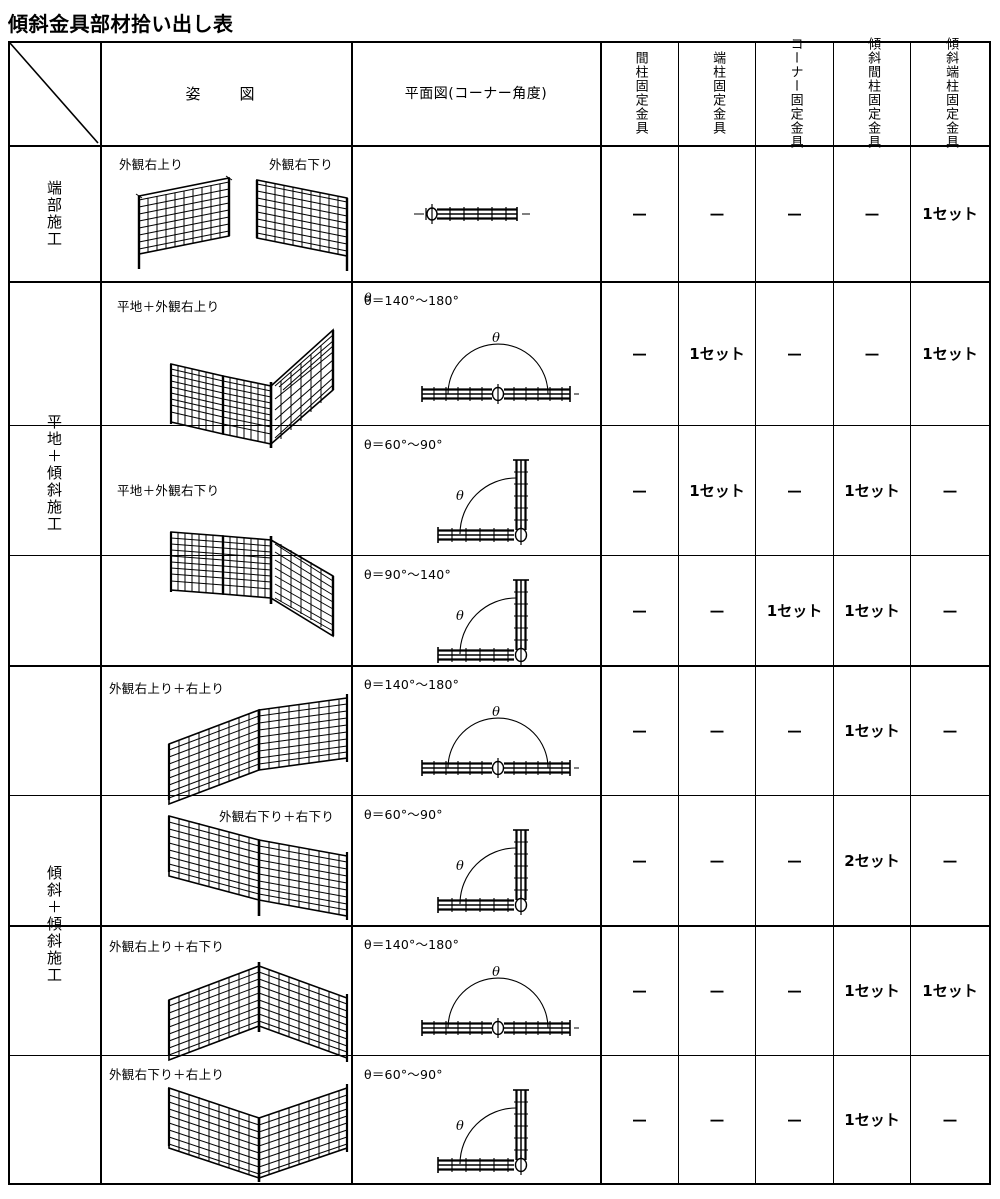 Image resolution: width=1000 pixels, height=1199 pixels. Describe the element at coordinates (640, 93) in the screenshot. I see `header-part-1-label: 間柱固定金具` at that location.